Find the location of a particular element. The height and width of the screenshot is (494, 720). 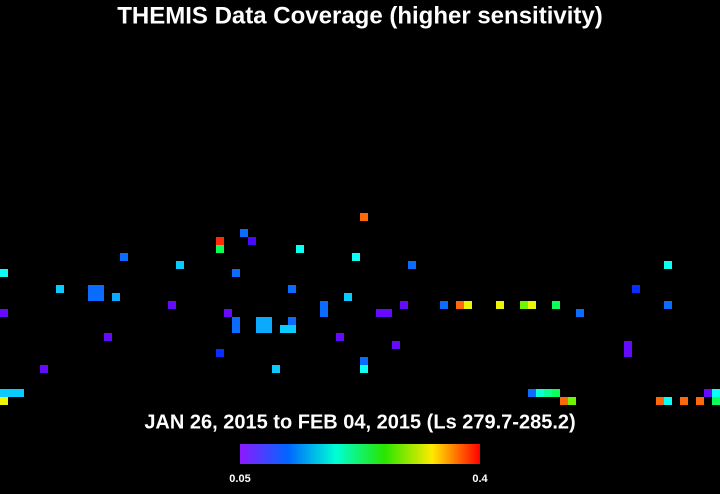

colorbar-tick-label: 0.4 is located at coordinates (480, 479).